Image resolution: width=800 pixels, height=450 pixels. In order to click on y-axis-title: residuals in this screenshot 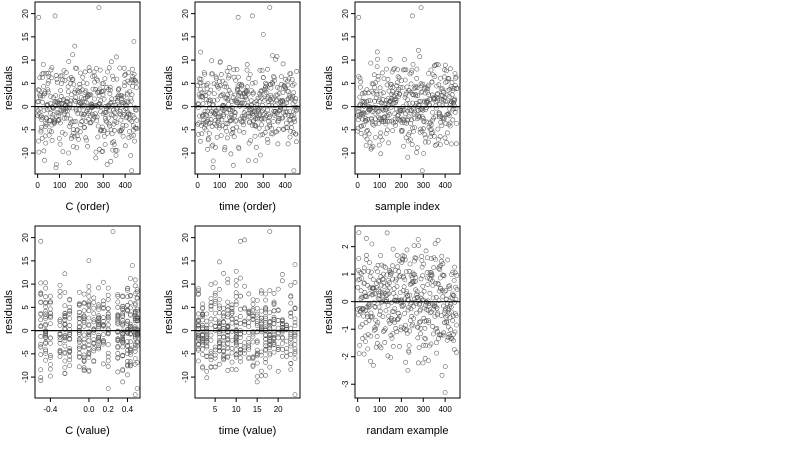, I will do `click(329, 87)`.